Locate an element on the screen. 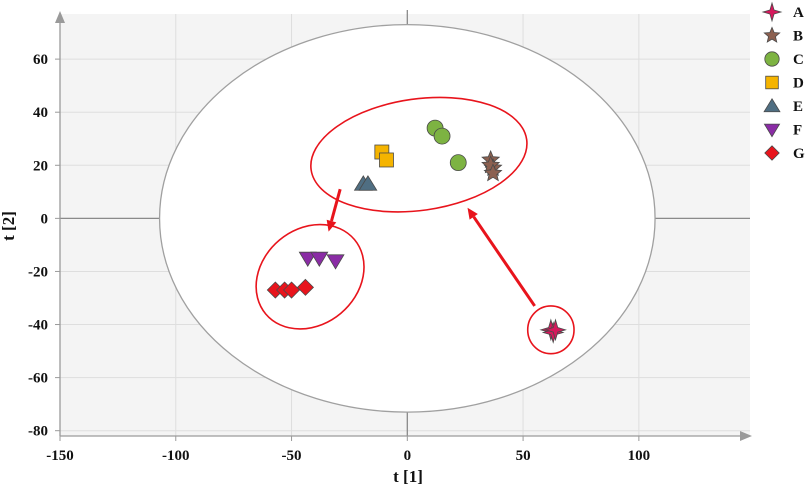  legend-marker-g is located at coordinates (772, 153).